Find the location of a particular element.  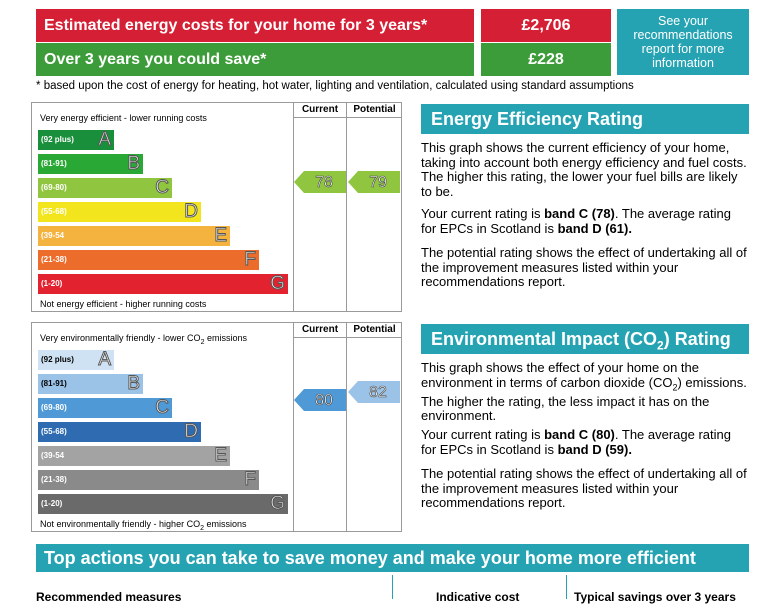

env-band-letter: G is located at coordinates (278, 504).